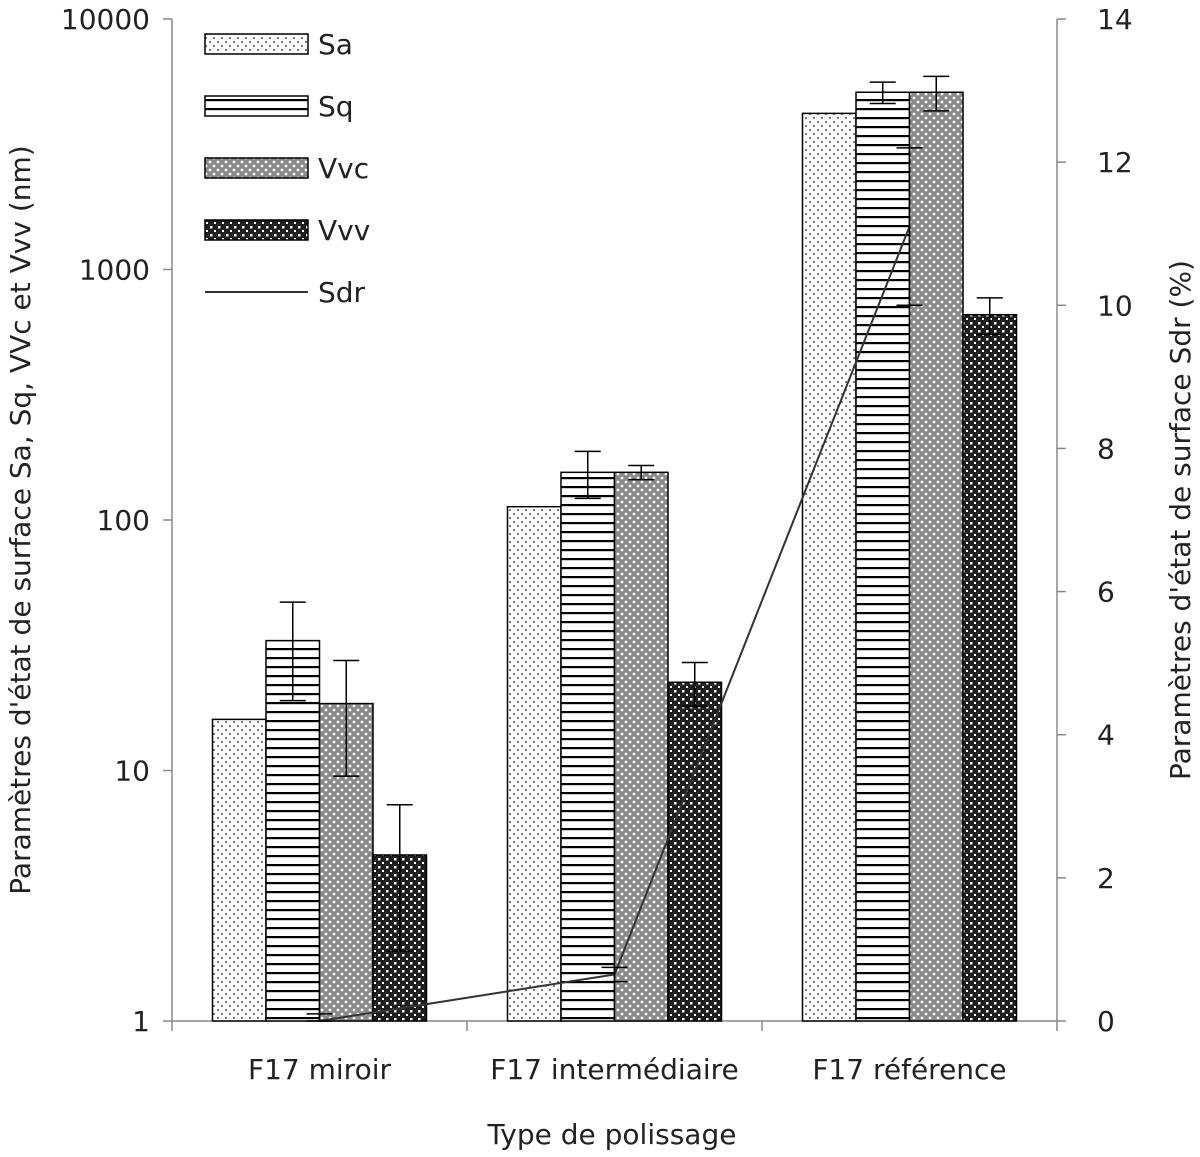  I want to click on y2-tick-label: 0, so click(1106, 1021).